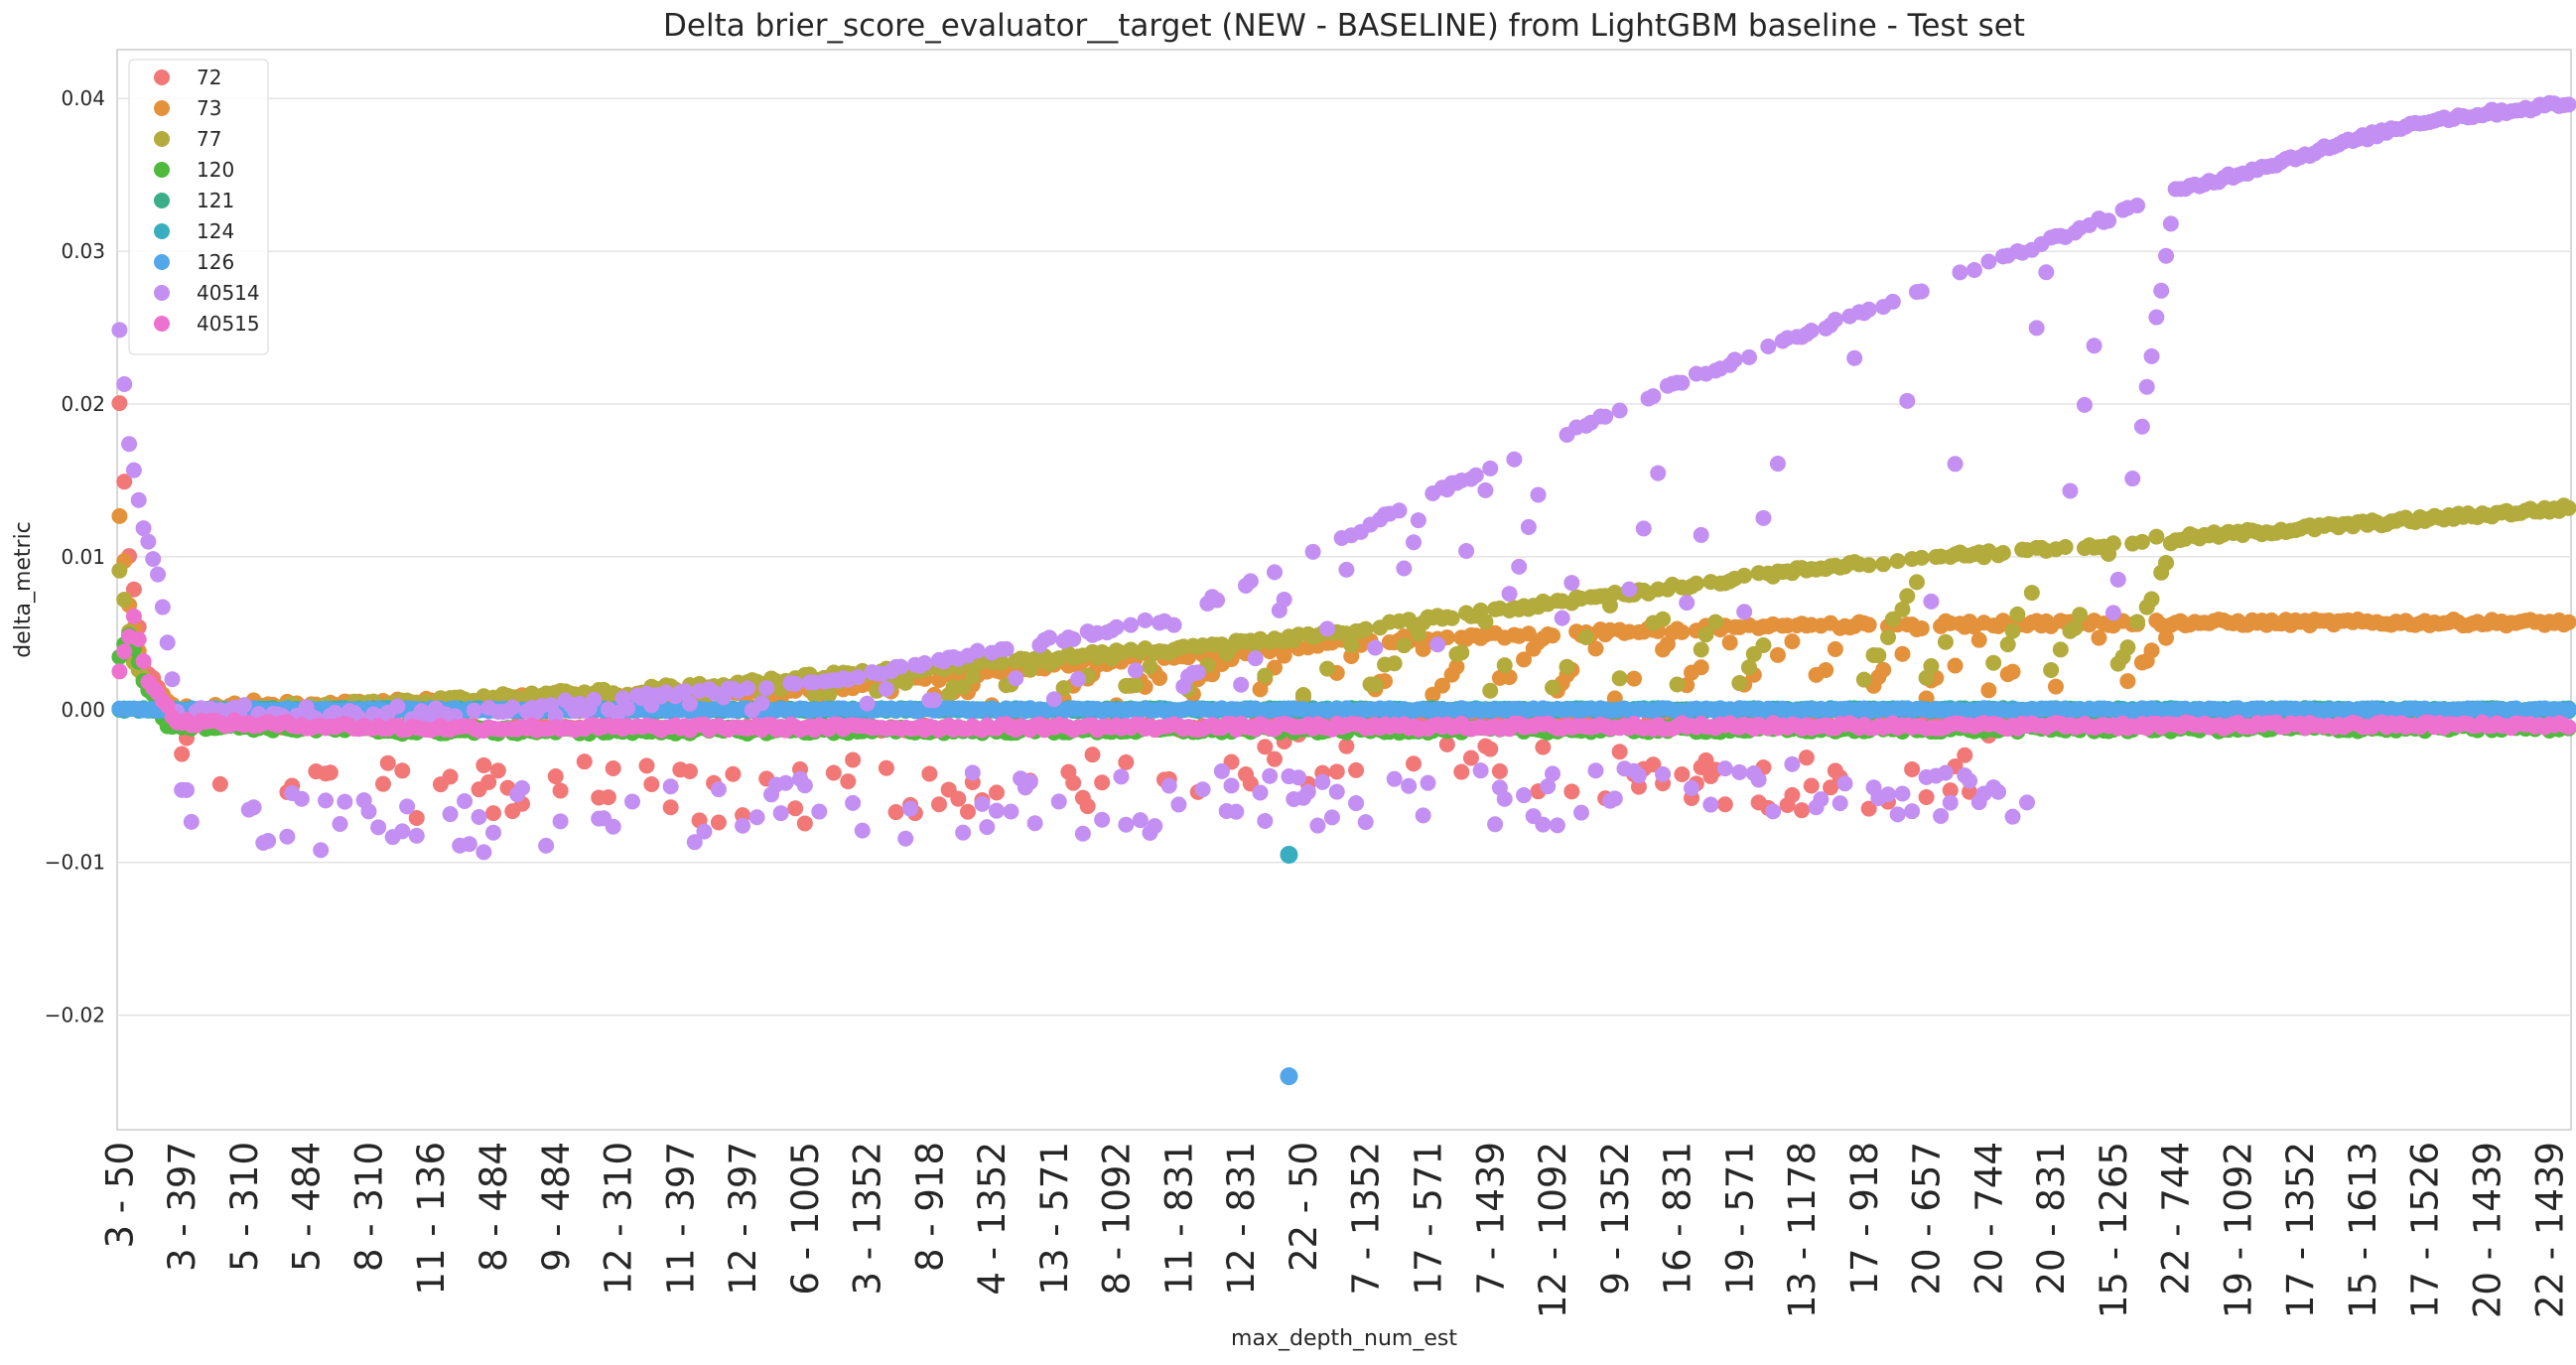 This screenshot has width=2576, height=1365. What do you see at coordinates (1553, 1230) in the screenshot?
I see `x-tick-label: 12 - 1092` at bounding box center [1553, 1230].